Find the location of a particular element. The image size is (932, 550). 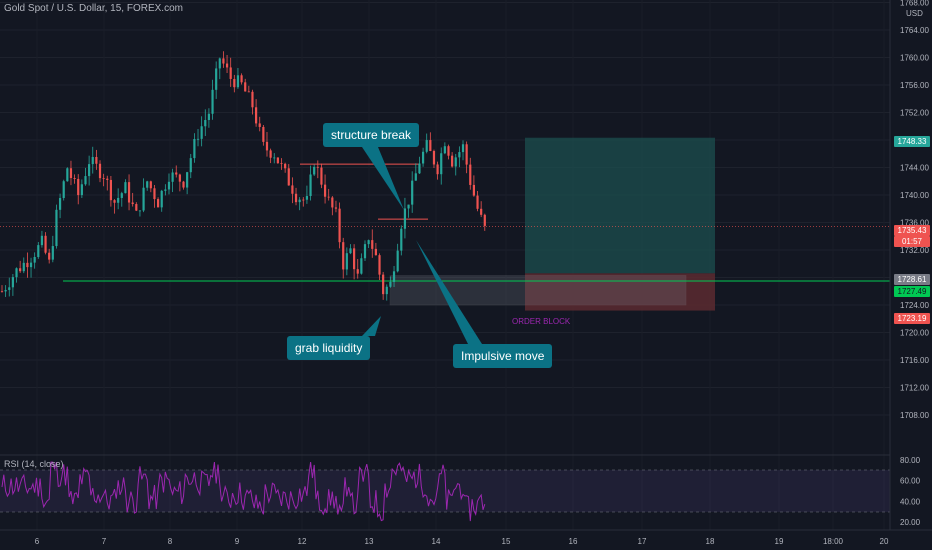

y-tick-label: 1740.00 is located at coordinates (914, 195).